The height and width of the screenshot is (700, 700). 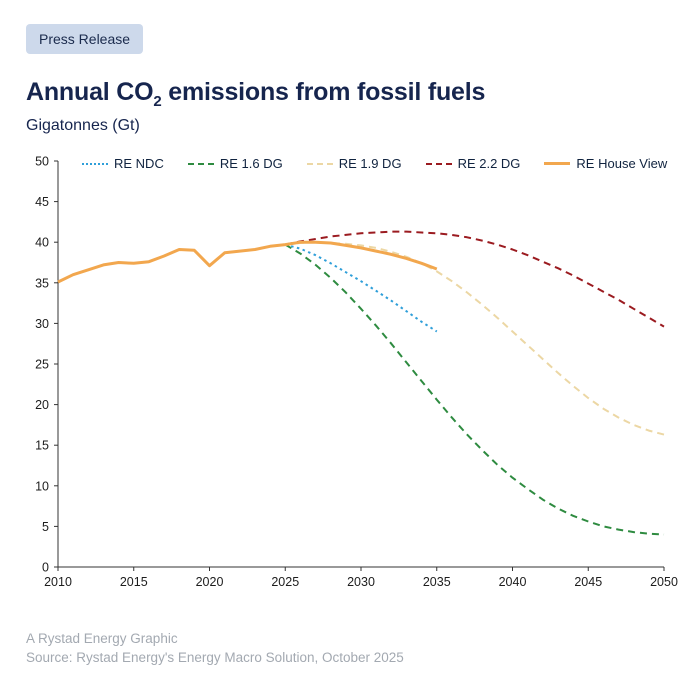 What do you see at coordinates (45, 568) in the screenshot?
I see `y-tick-label: 0` at bounding box center [45, 568].